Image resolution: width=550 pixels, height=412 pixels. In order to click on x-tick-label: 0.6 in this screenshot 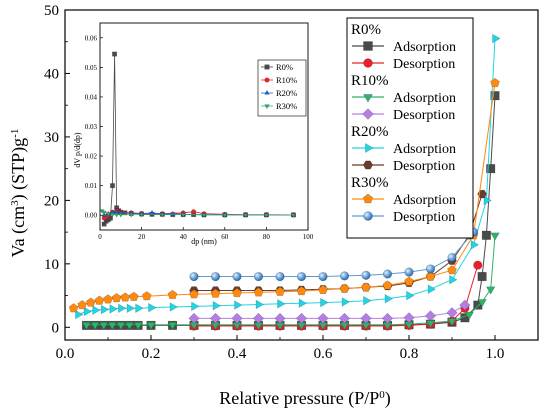, I will do `click(323, 354)`.